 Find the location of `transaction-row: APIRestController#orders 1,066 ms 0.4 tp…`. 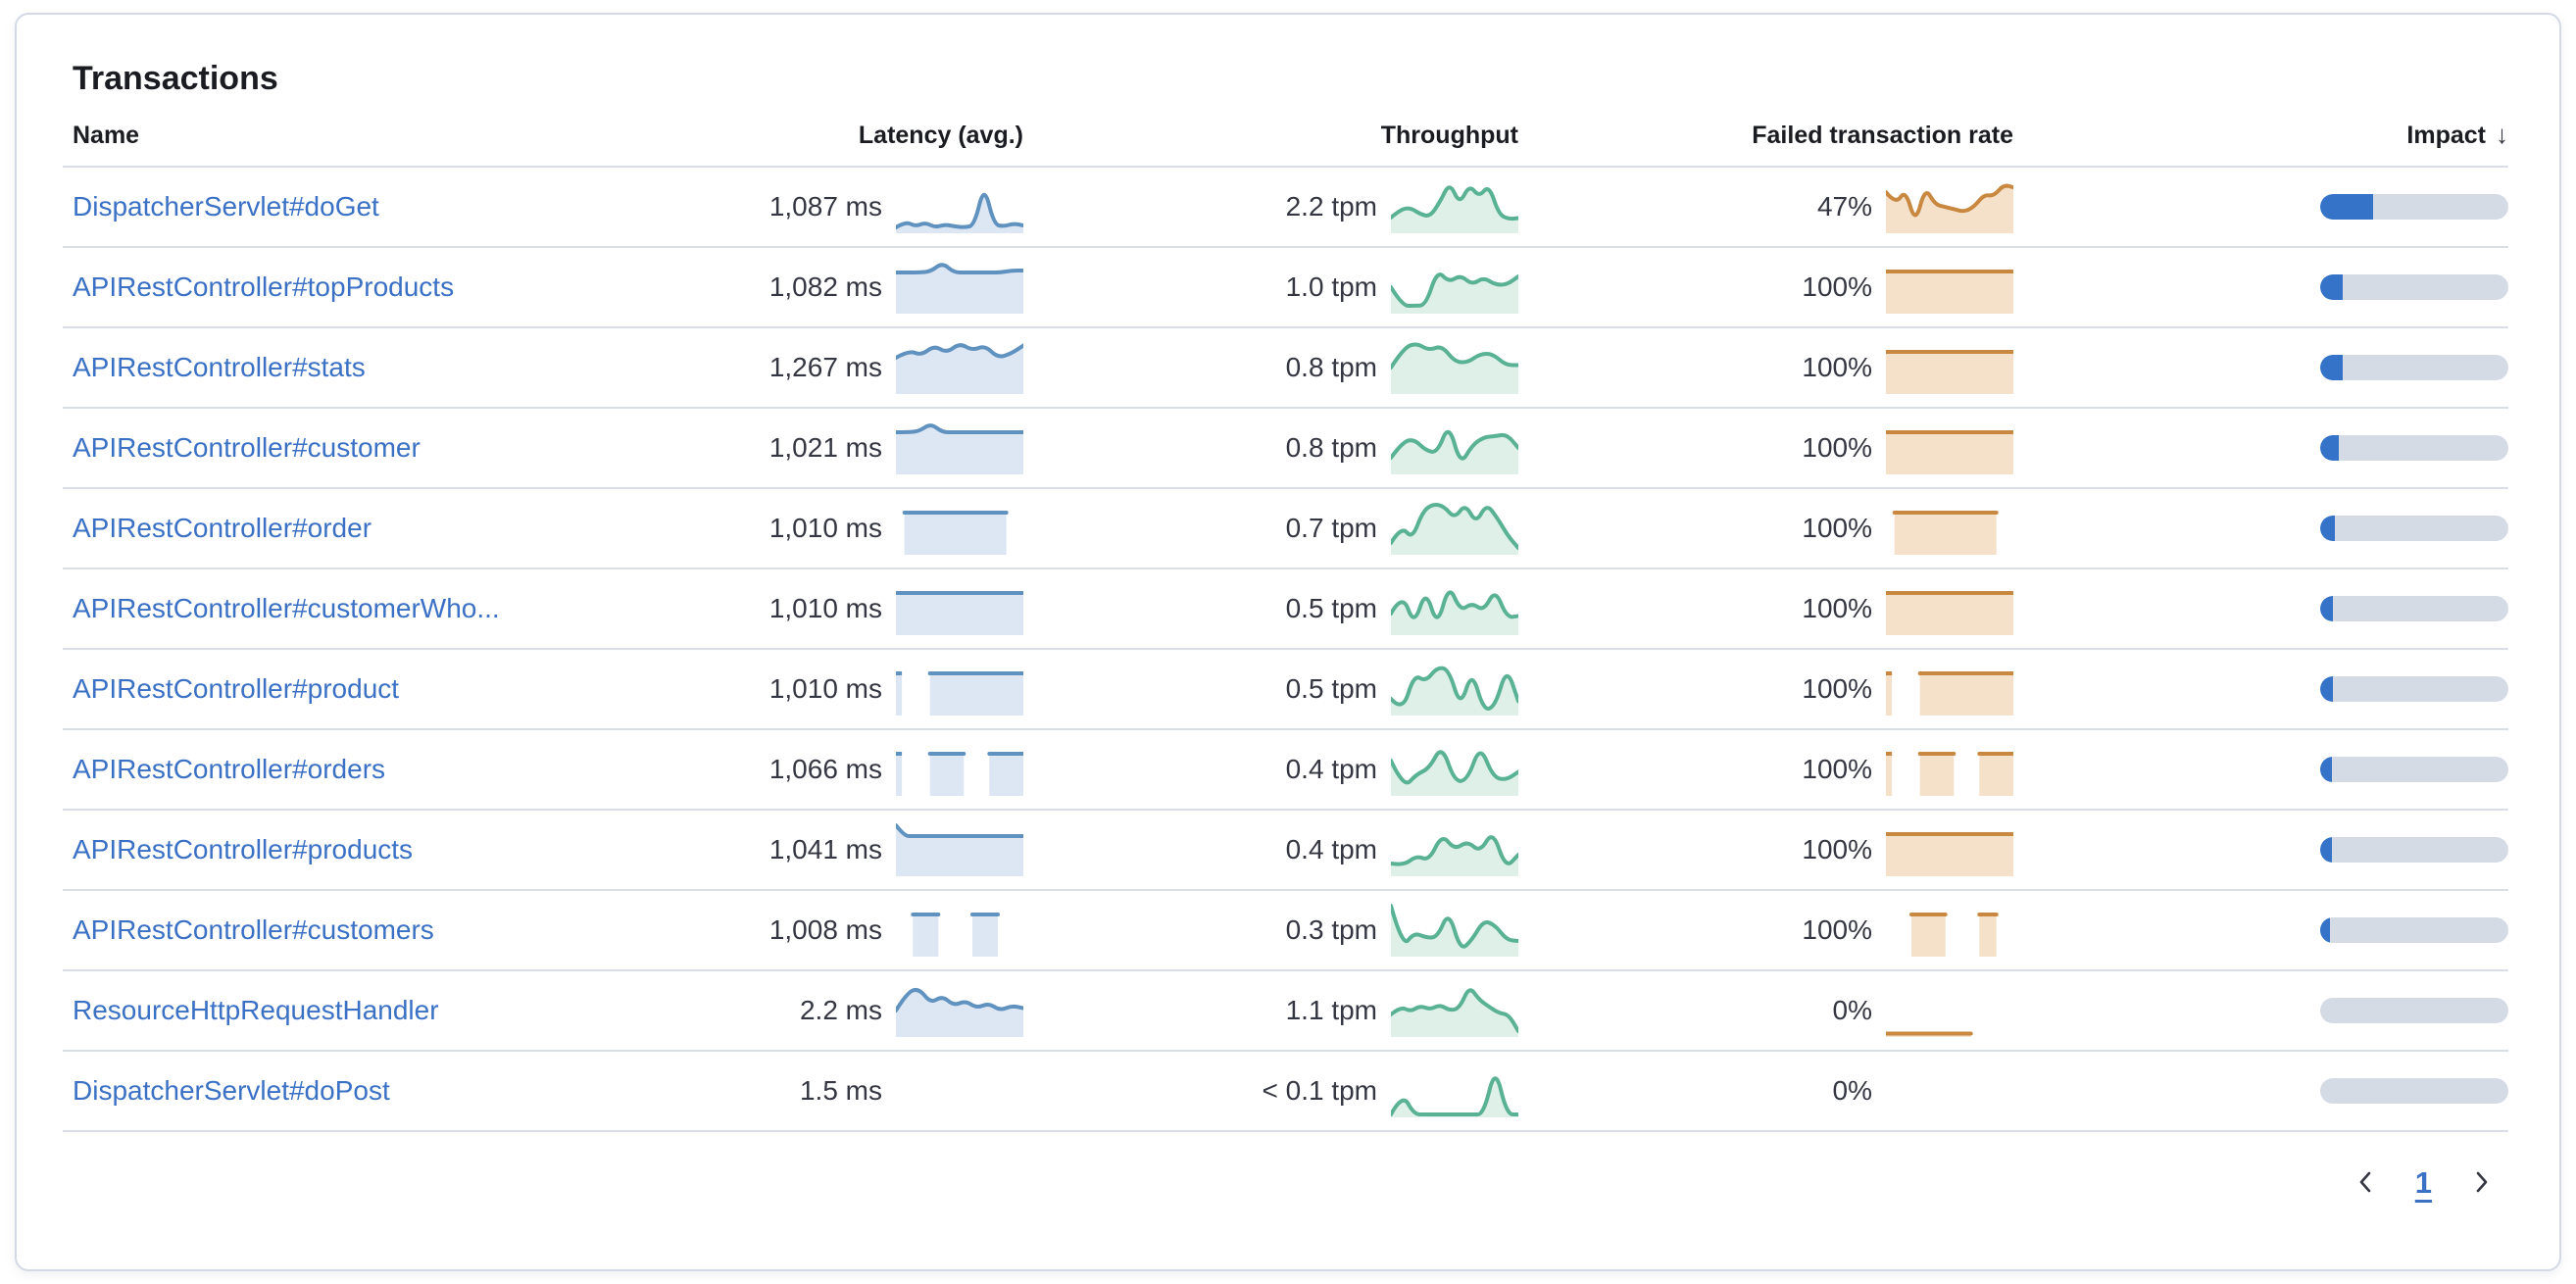

transaction-row: APIRestController#orders 1,066 ms 0.4 tp… is located at coordinates (1285, 770).